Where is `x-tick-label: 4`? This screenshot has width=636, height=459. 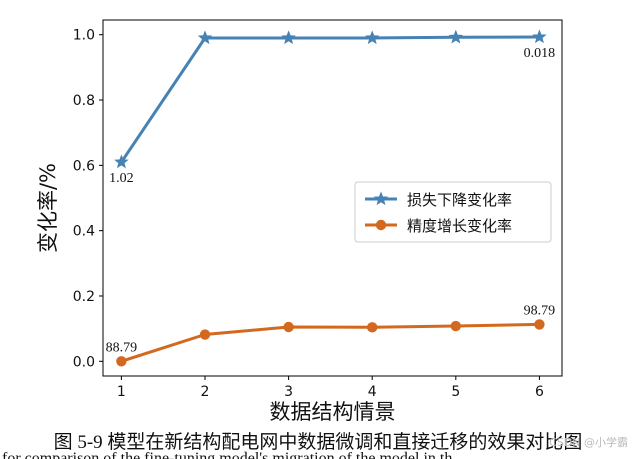
x-tick-label: 4 is located at coordinates (372, 392).